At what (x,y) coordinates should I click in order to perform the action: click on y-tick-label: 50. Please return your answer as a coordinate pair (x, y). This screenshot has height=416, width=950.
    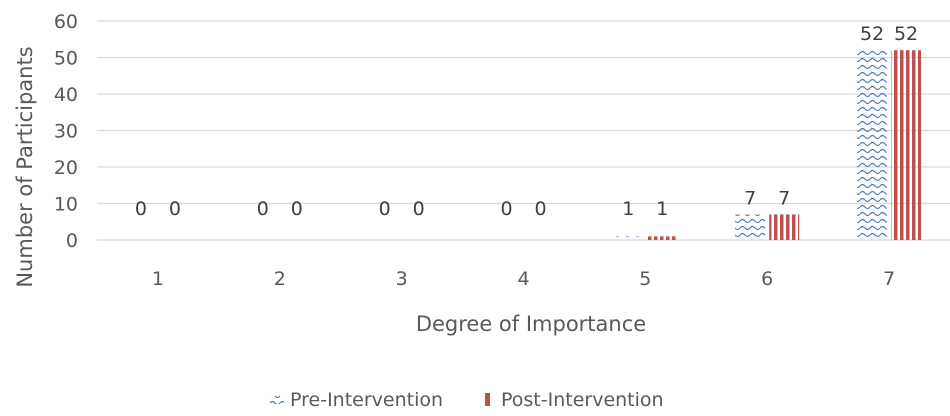
    Looking at the image, I should click on (66, 59).